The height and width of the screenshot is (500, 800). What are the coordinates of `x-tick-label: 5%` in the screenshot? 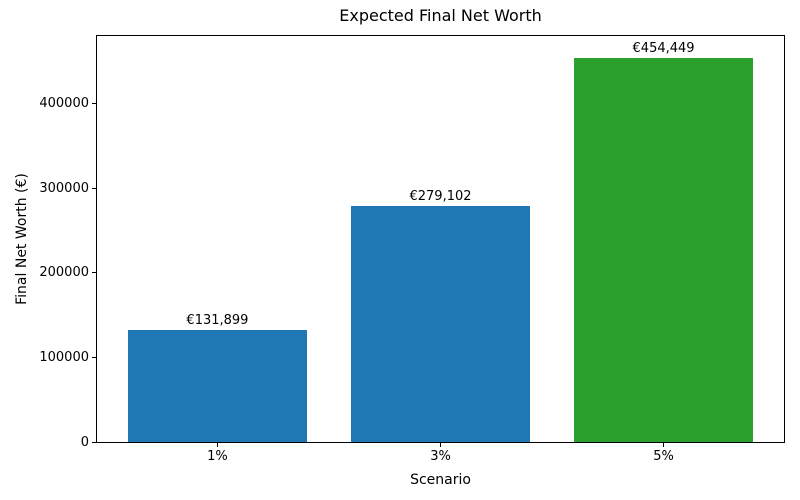 It's located at (663, 456).